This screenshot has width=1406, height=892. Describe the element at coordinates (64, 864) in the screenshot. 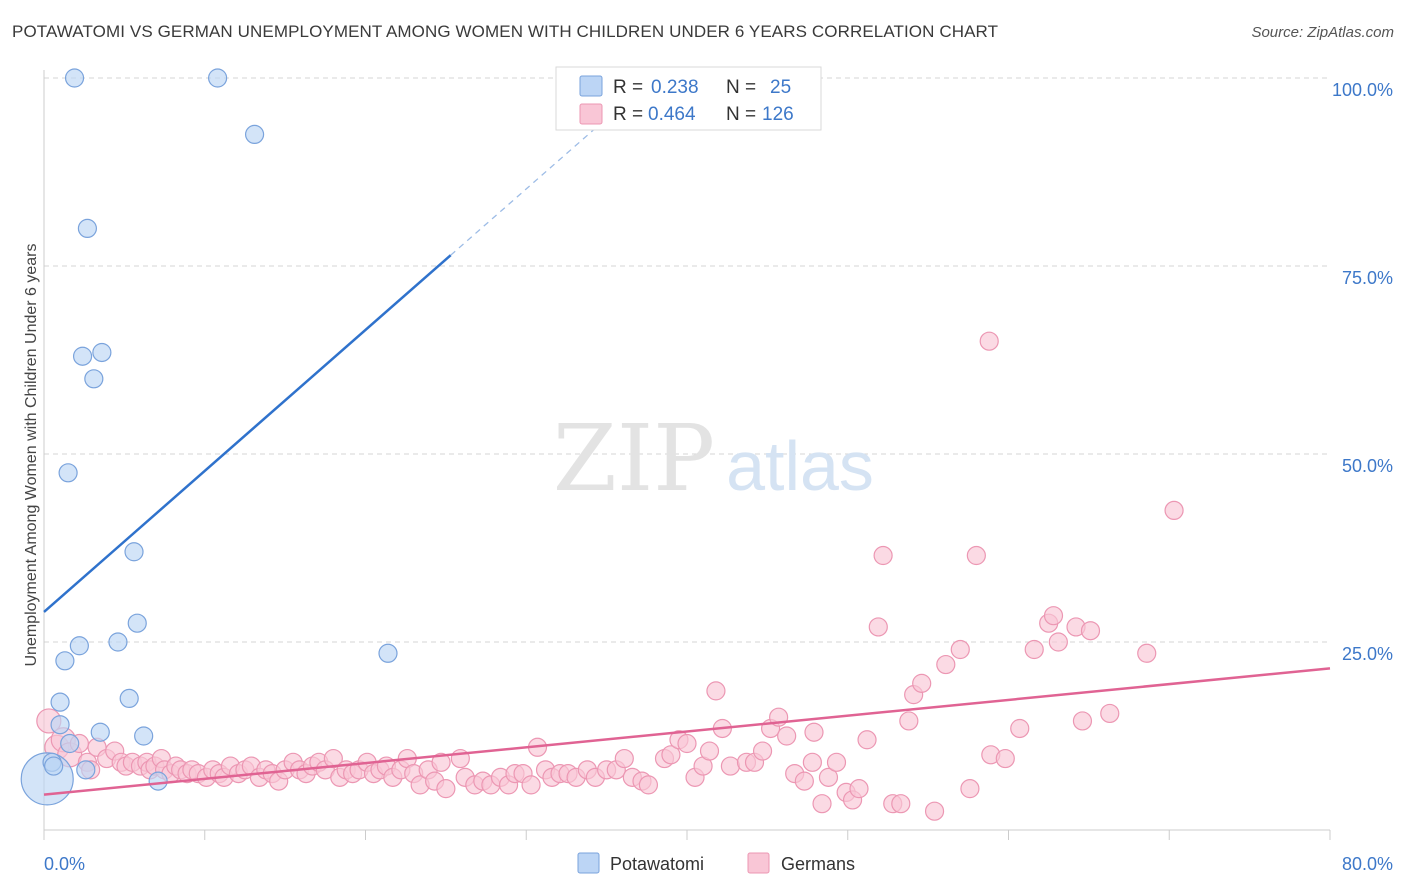

I see `x-tick-label-min: 0.0%` at that location.